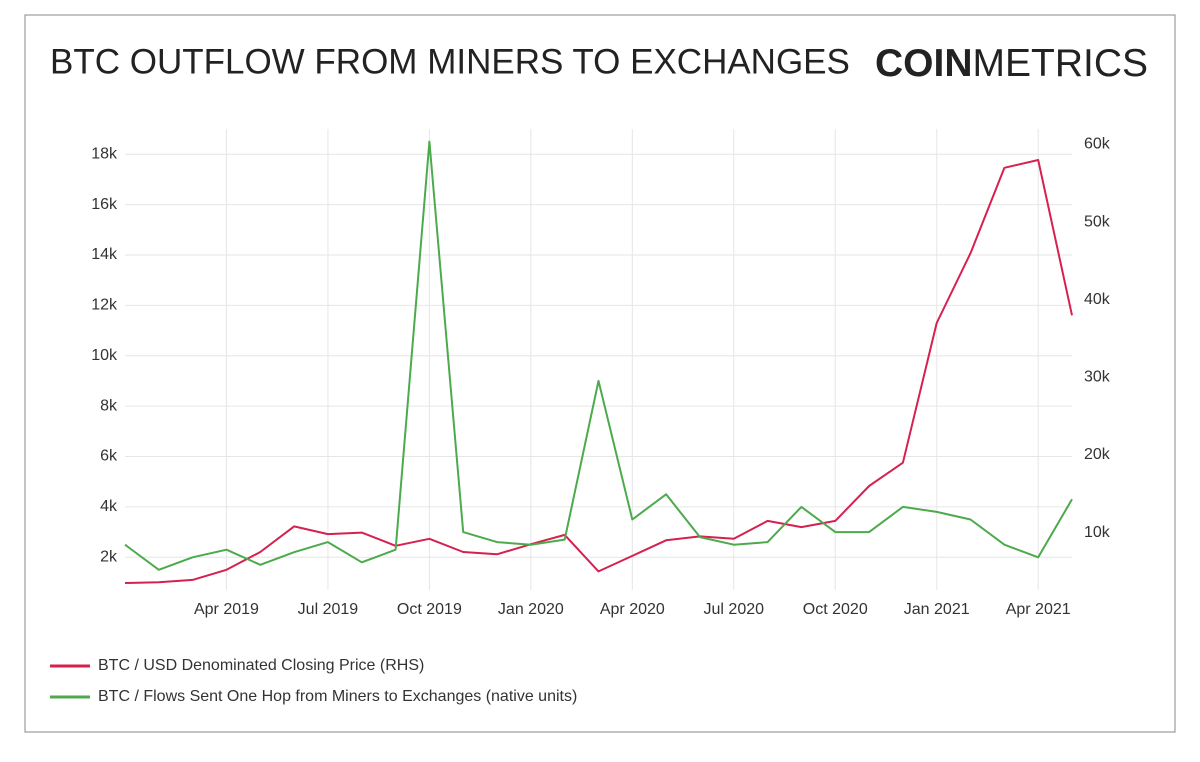  Describe the element at coordinates (104, 153) in the screenshot. I see `y-tick-label: 18k` at that location.